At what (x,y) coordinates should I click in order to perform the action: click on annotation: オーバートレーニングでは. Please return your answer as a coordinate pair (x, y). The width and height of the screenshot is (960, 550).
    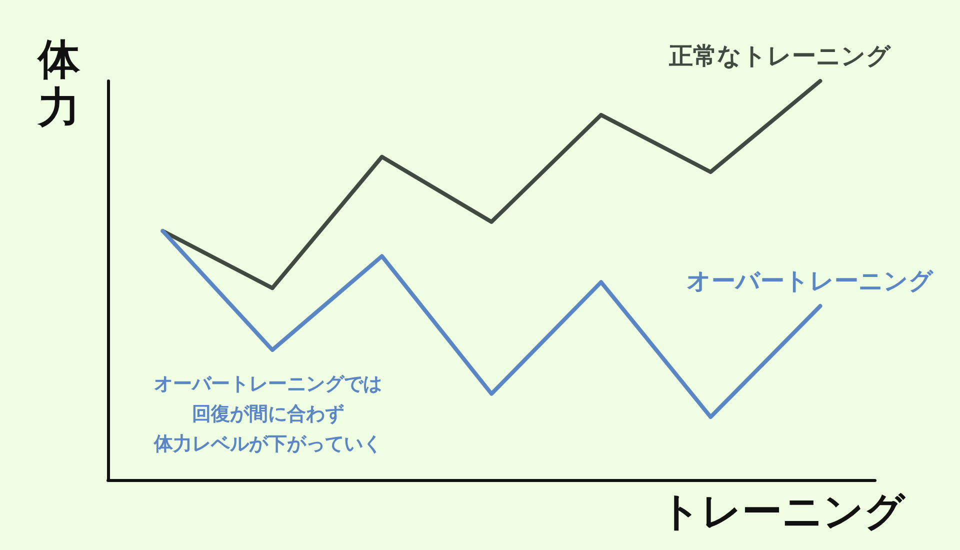
    Looking at the image, I should click on (268, 384).